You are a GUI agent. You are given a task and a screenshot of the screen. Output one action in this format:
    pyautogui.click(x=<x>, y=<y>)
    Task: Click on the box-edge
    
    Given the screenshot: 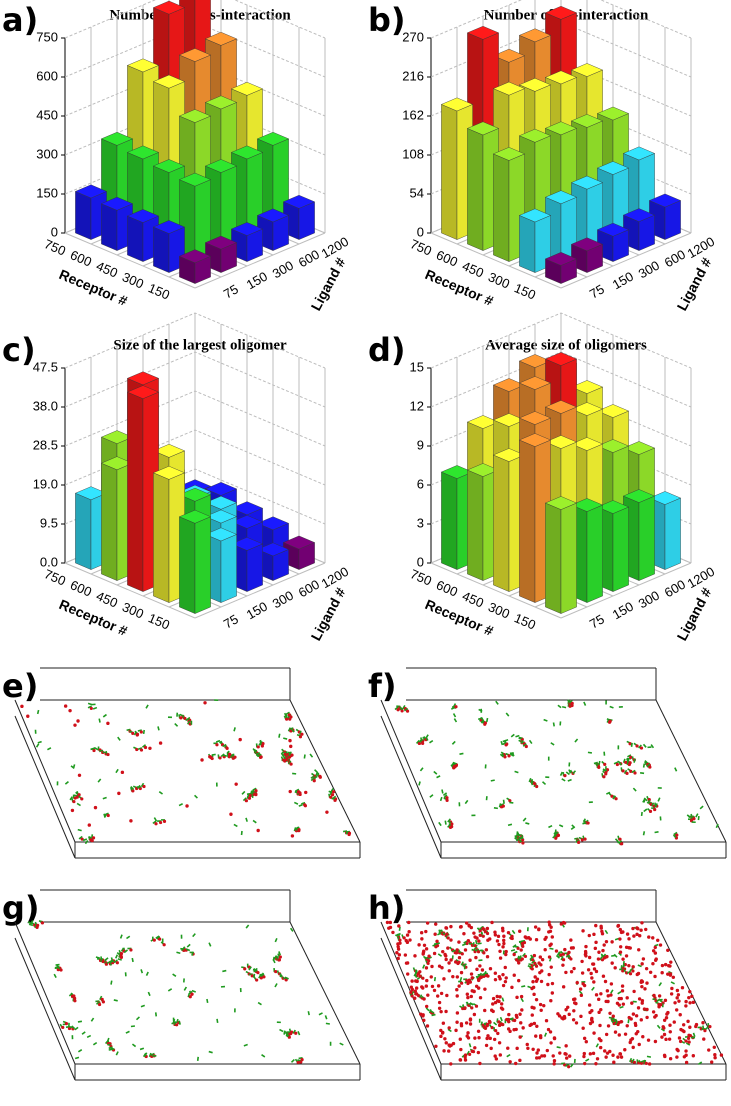 What is the action you would take?
    pyautogui.click(x=691, y=771)
    